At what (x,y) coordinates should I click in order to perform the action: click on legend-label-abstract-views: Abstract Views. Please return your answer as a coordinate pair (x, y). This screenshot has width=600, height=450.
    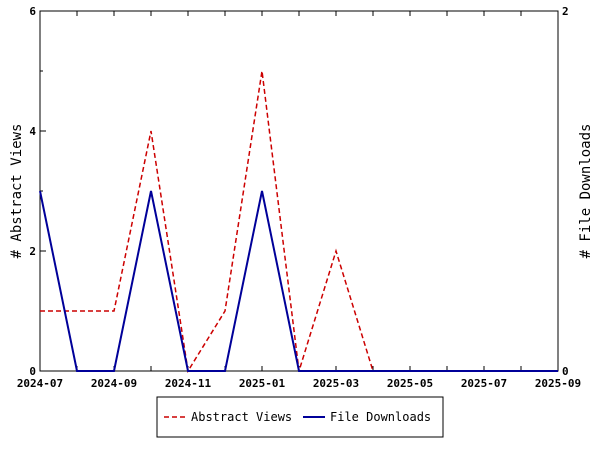
    Looking at the image, I should click on (241, 417).